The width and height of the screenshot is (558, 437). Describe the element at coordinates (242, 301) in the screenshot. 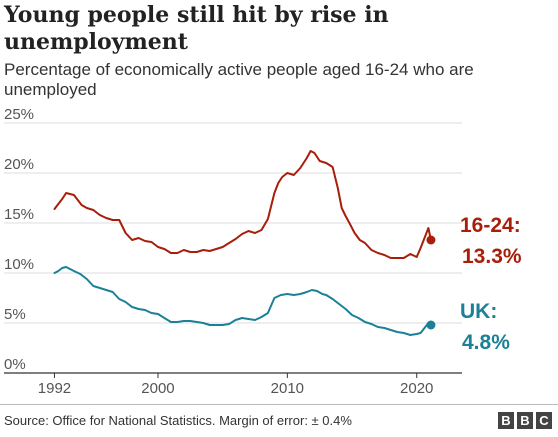

I see `series-line-uk` at that location.